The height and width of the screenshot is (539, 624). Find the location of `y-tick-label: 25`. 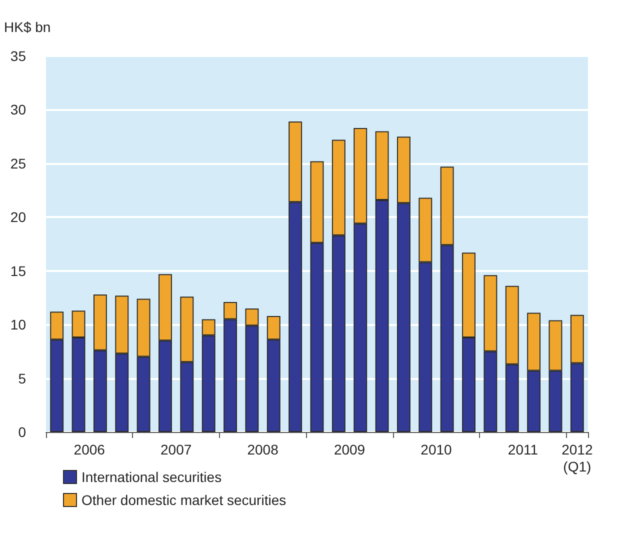

y-tick-label: 25 is located at coordinates (18, 163).